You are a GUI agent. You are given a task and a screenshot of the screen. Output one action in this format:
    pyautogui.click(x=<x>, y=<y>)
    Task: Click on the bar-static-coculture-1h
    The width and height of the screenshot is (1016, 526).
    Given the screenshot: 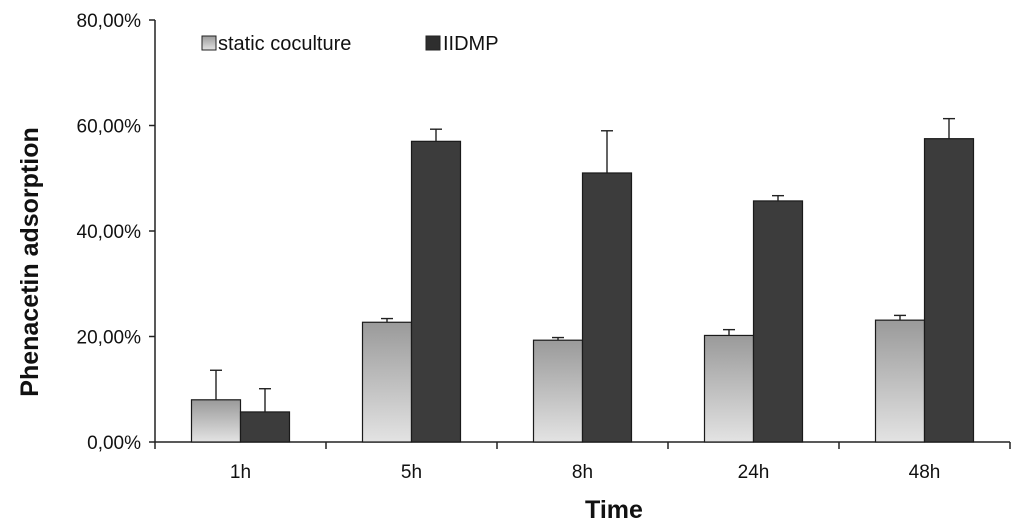 What is the action you would take?
    pyautogui.click(x=216, y=421)
    